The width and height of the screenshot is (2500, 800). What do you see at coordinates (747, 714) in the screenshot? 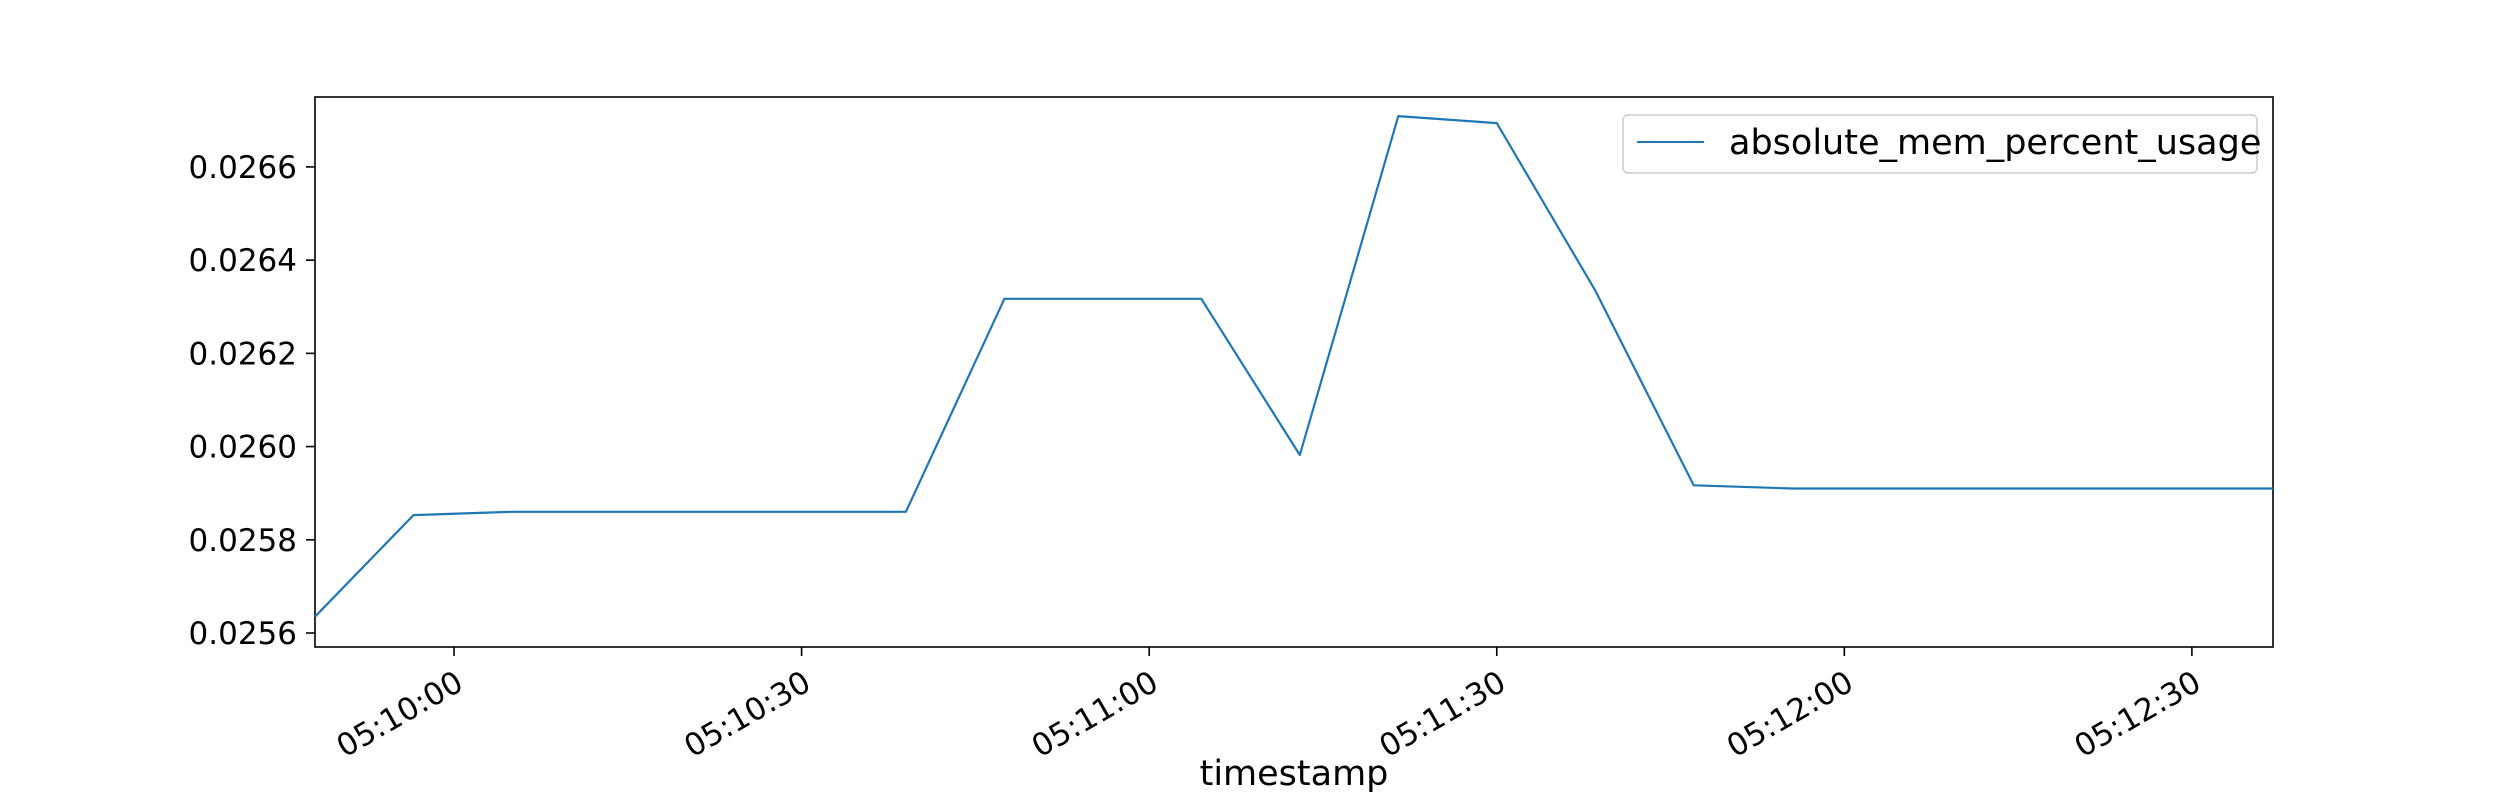
I see `x-tick-label: 05:10:30` at bounding box center [747, 714].